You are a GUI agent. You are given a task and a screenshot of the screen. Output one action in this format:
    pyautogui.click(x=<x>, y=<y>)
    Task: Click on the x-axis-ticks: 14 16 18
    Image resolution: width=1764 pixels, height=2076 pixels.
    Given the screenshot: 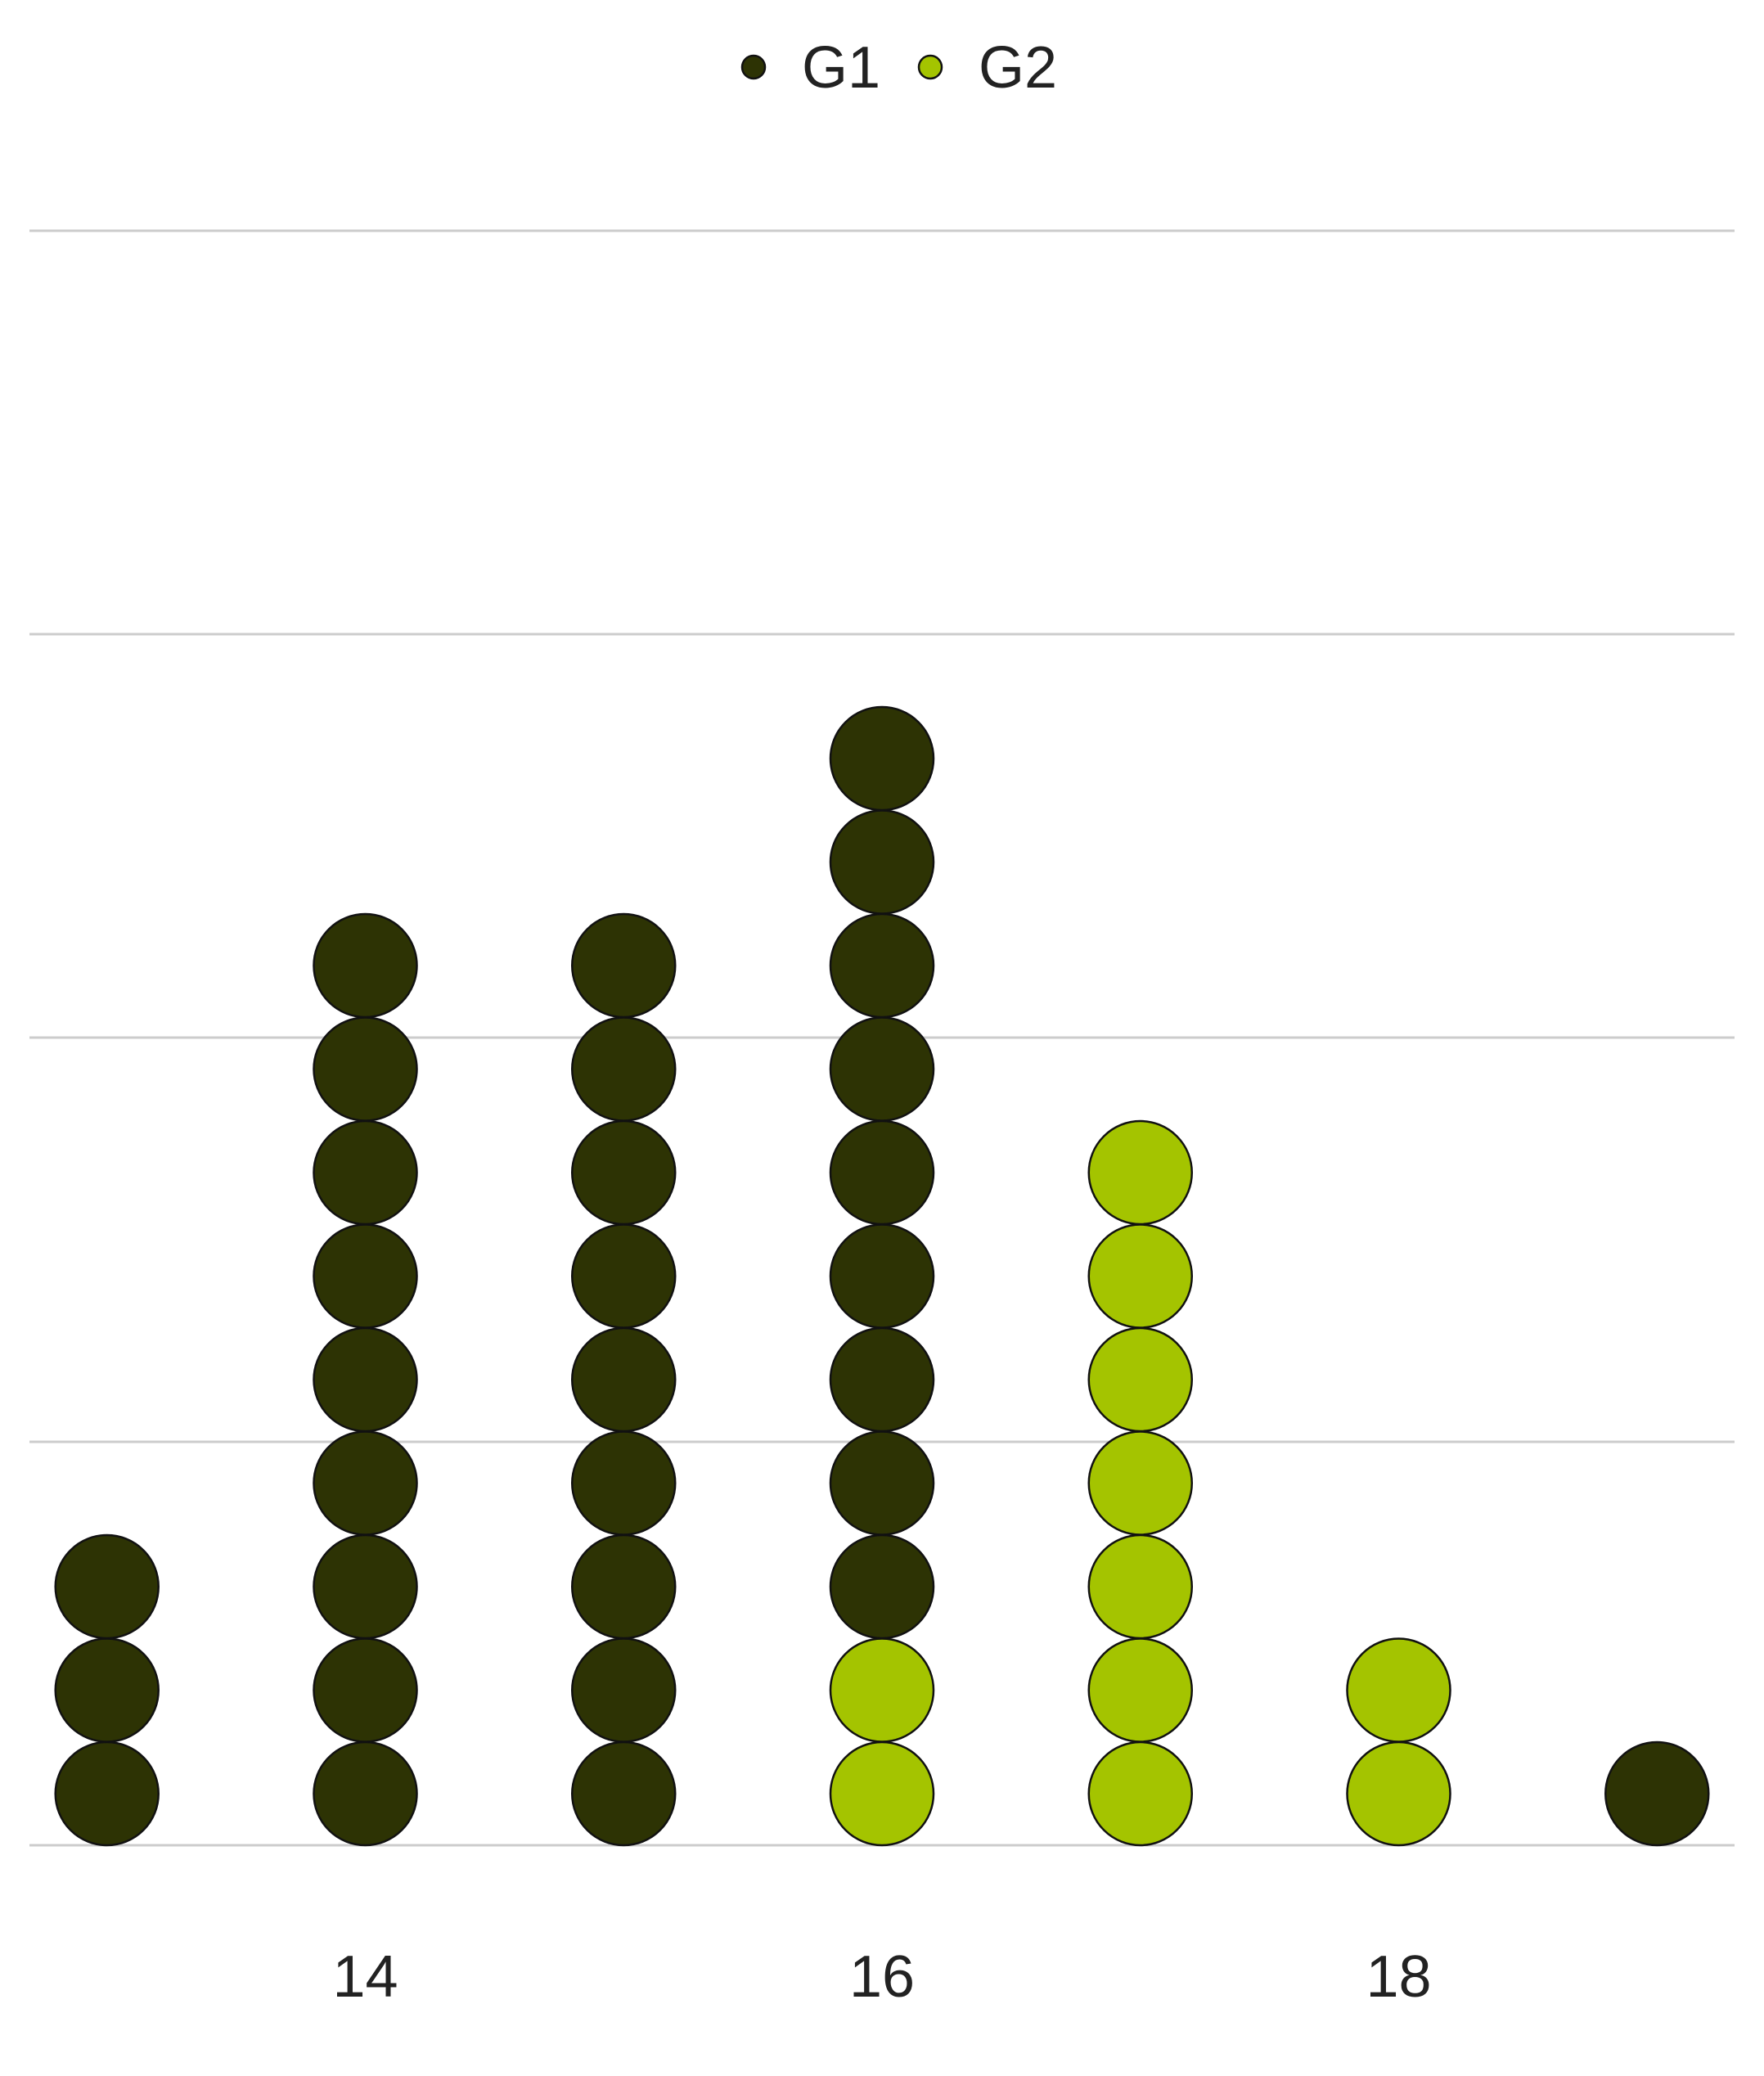 What is the action you would take?
    pyautogui.click(x=882, y=1977)
    